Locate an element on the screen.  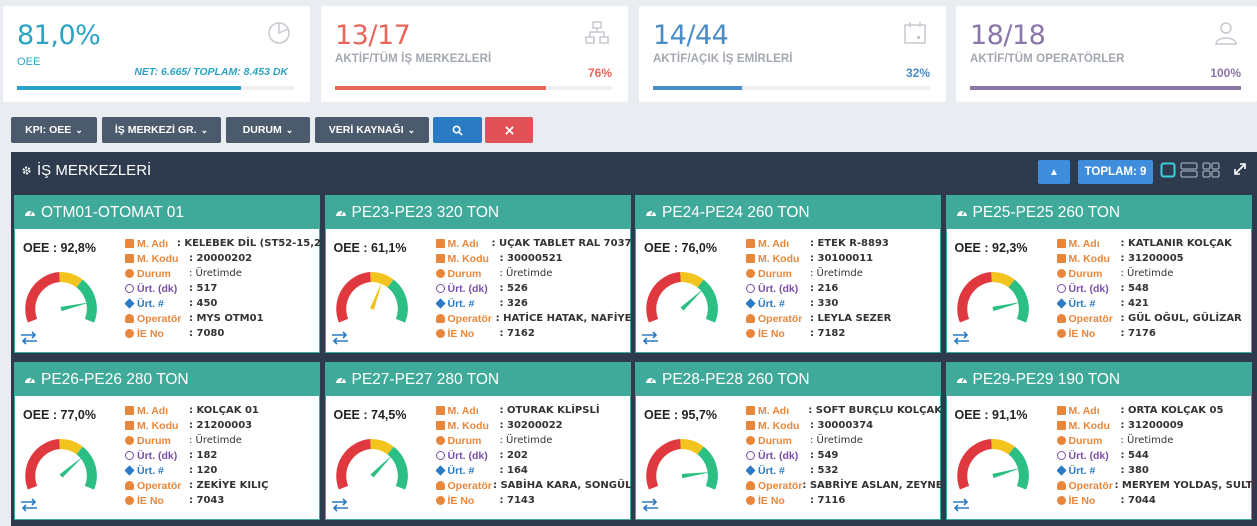
grid-view-icon is located at coordinates (1211, 170).